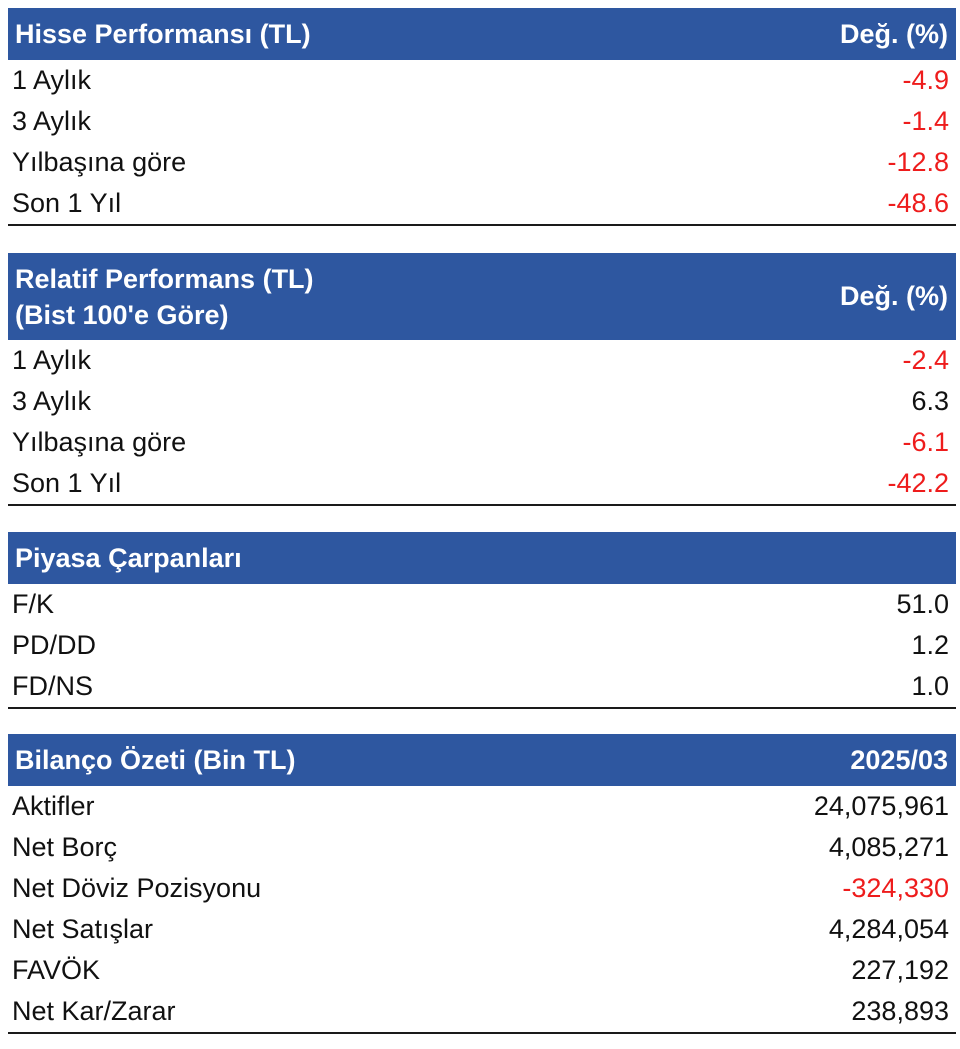 This screenshot has height=1049, width=960. I want to click on table-row: Son 1 Yıl -48.6, so click(482, 203).